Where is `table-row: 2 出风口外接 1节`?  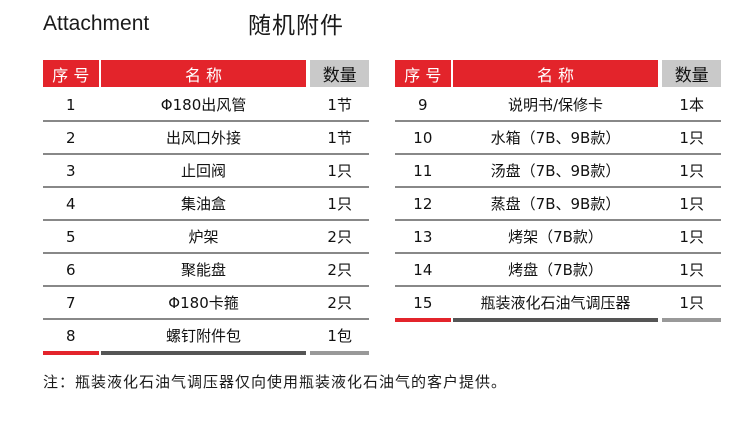 table-row: 2 出风口外接 1节 is located at coordinates (206, 138).